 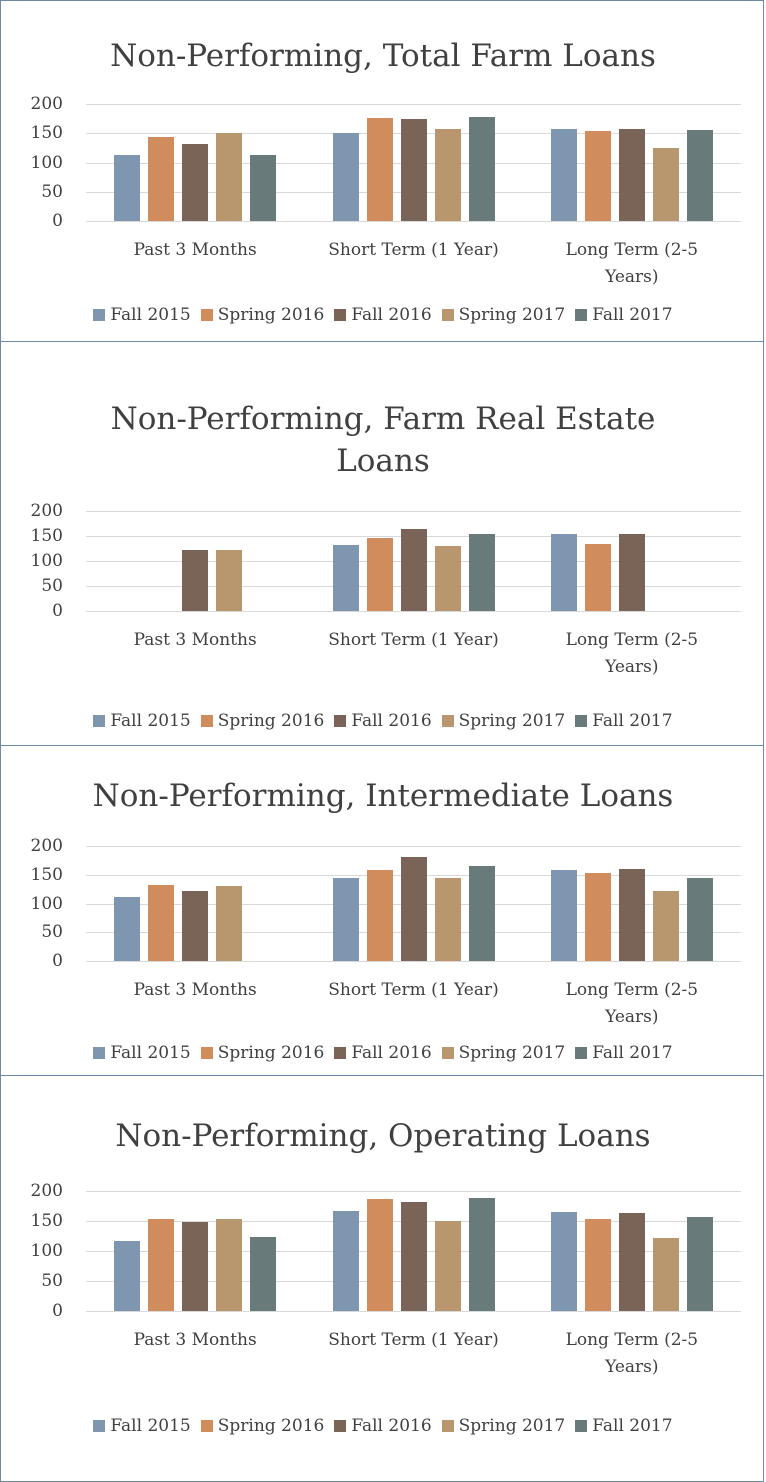 I want to click on x-tick-label: Short Term (1 Year), so click(x=413, y=1340).